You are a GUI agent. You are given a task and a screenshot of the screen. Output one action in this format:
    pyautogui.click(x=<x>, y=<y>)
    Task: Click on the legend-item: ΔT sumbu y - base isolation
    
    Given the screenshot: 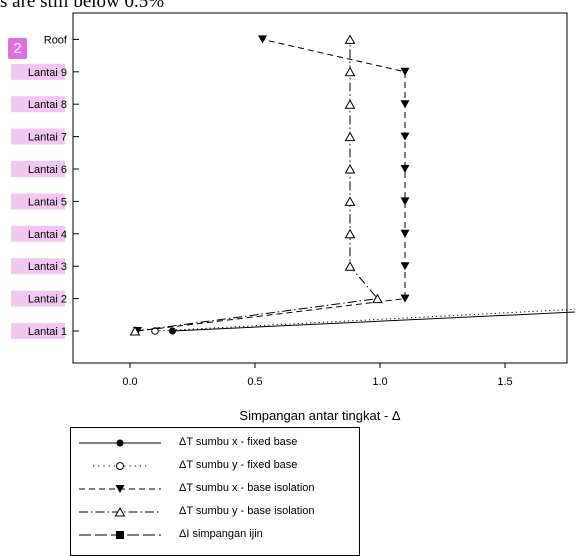 What is the action you would take?
    pyautogui.click(x=215, y=512)
    